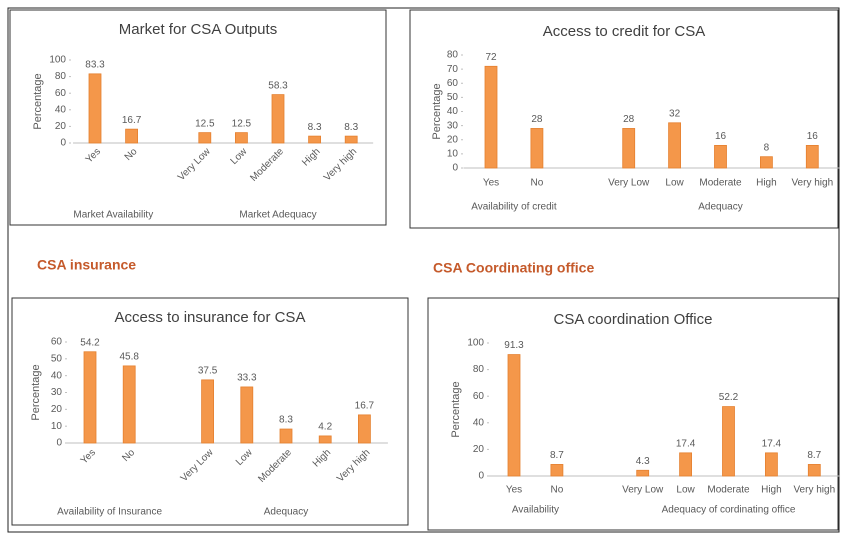  I want to click on section-heading: CSA insurance, so click(86, 265).